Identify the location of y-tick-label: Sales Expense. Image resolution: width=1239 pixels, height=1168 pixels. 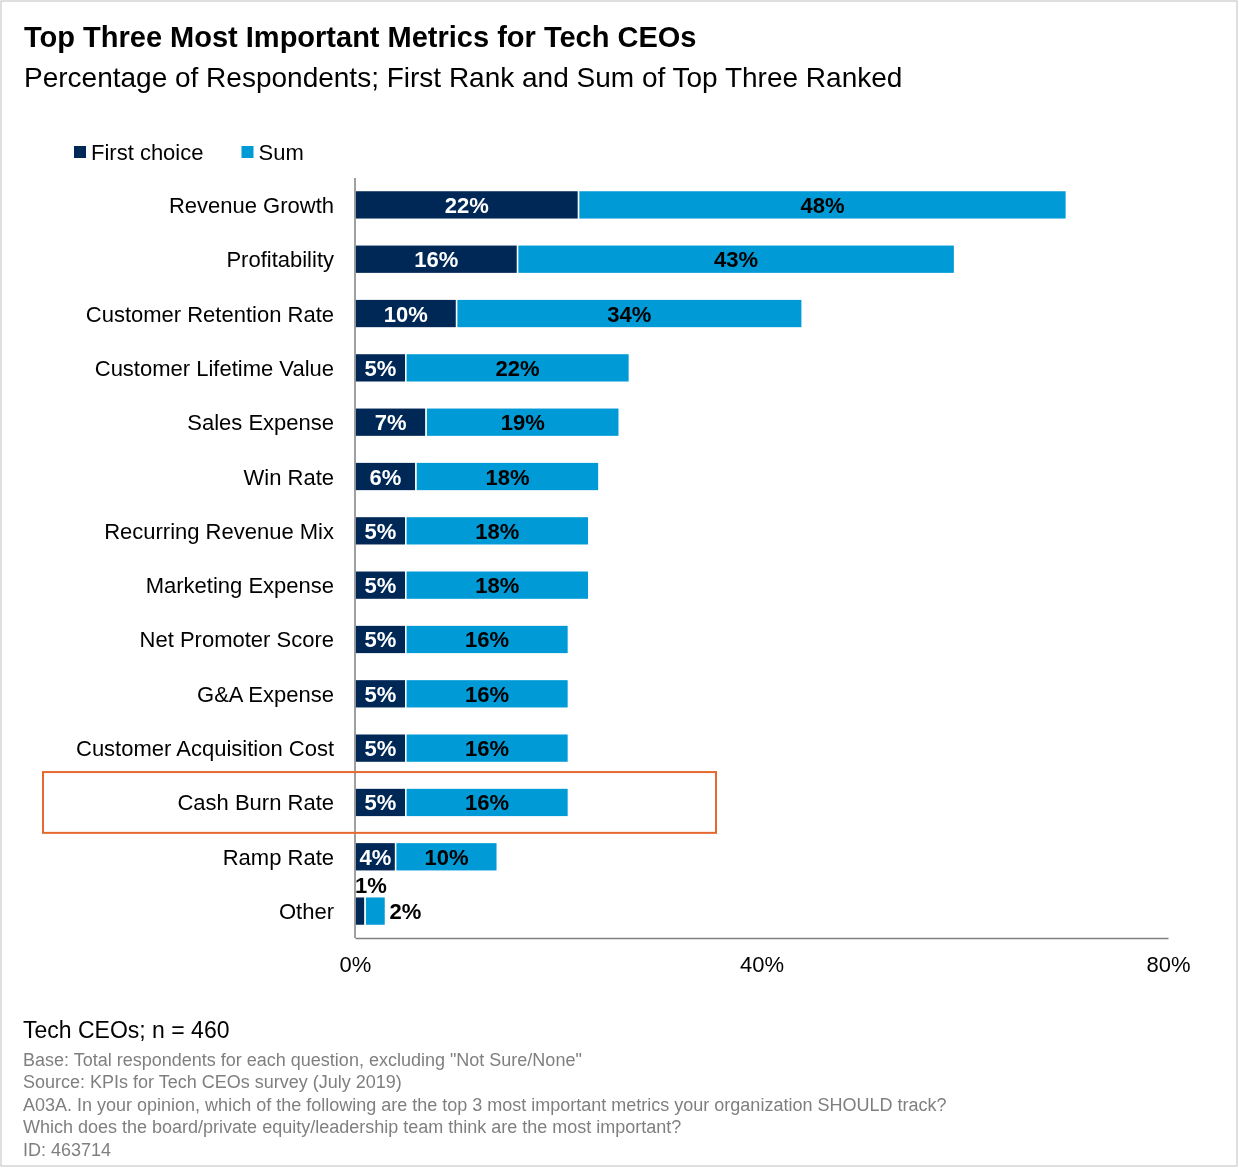
(260, 423).